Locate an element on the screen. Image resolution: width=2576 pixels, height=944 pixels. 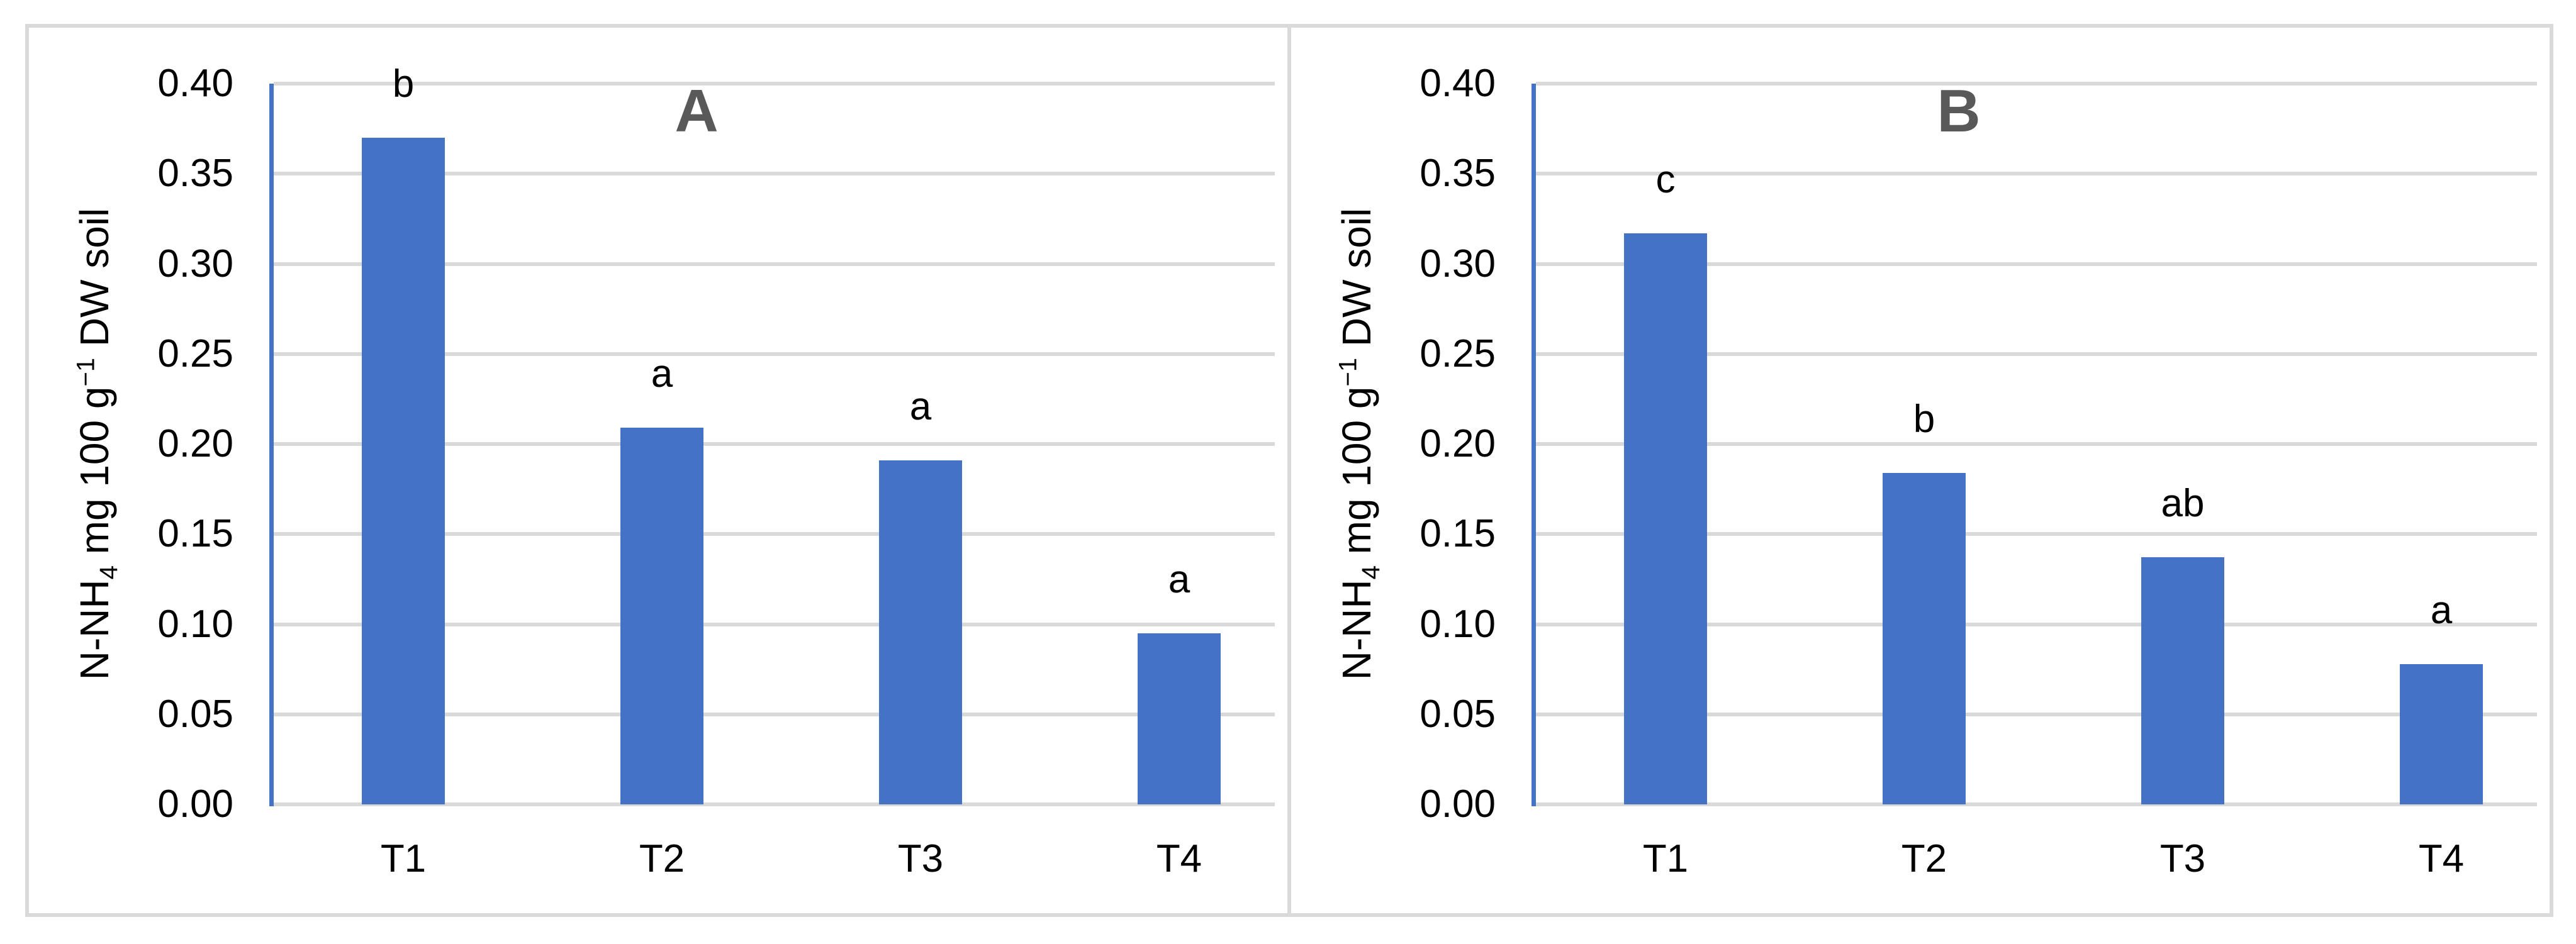
panel-label: A is located at coordinates (697, 111).